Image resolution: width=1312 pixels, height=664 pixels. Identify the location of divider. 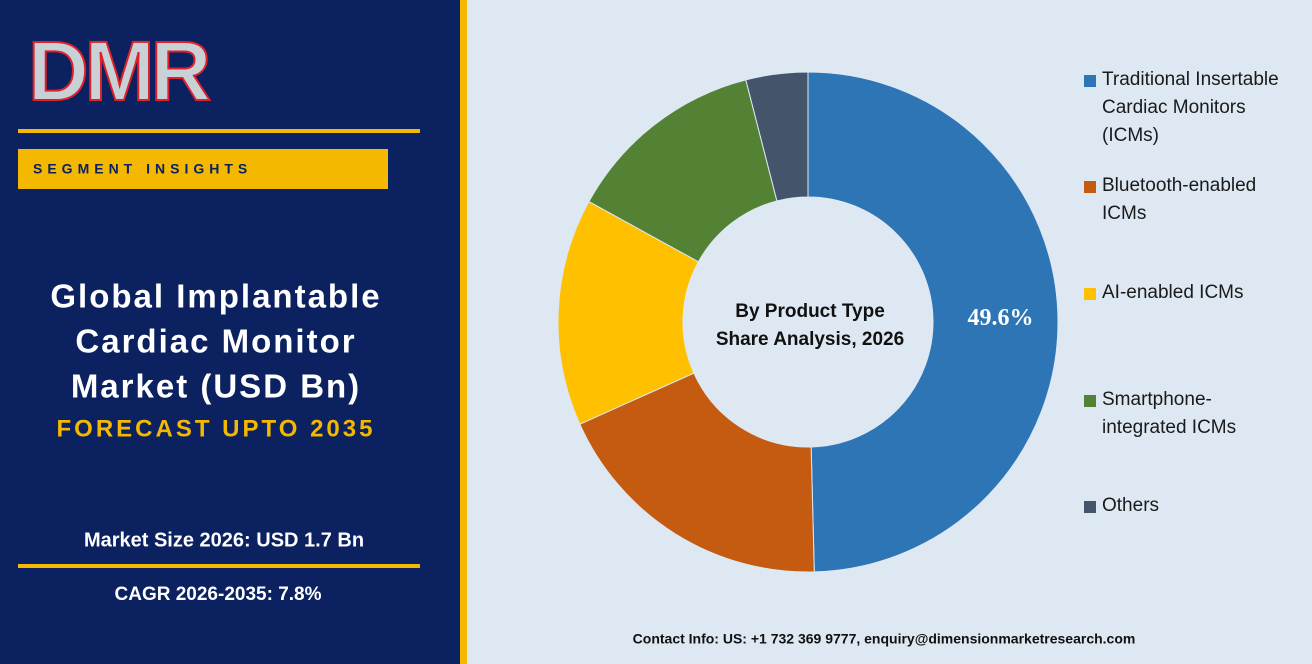
(463, 332).